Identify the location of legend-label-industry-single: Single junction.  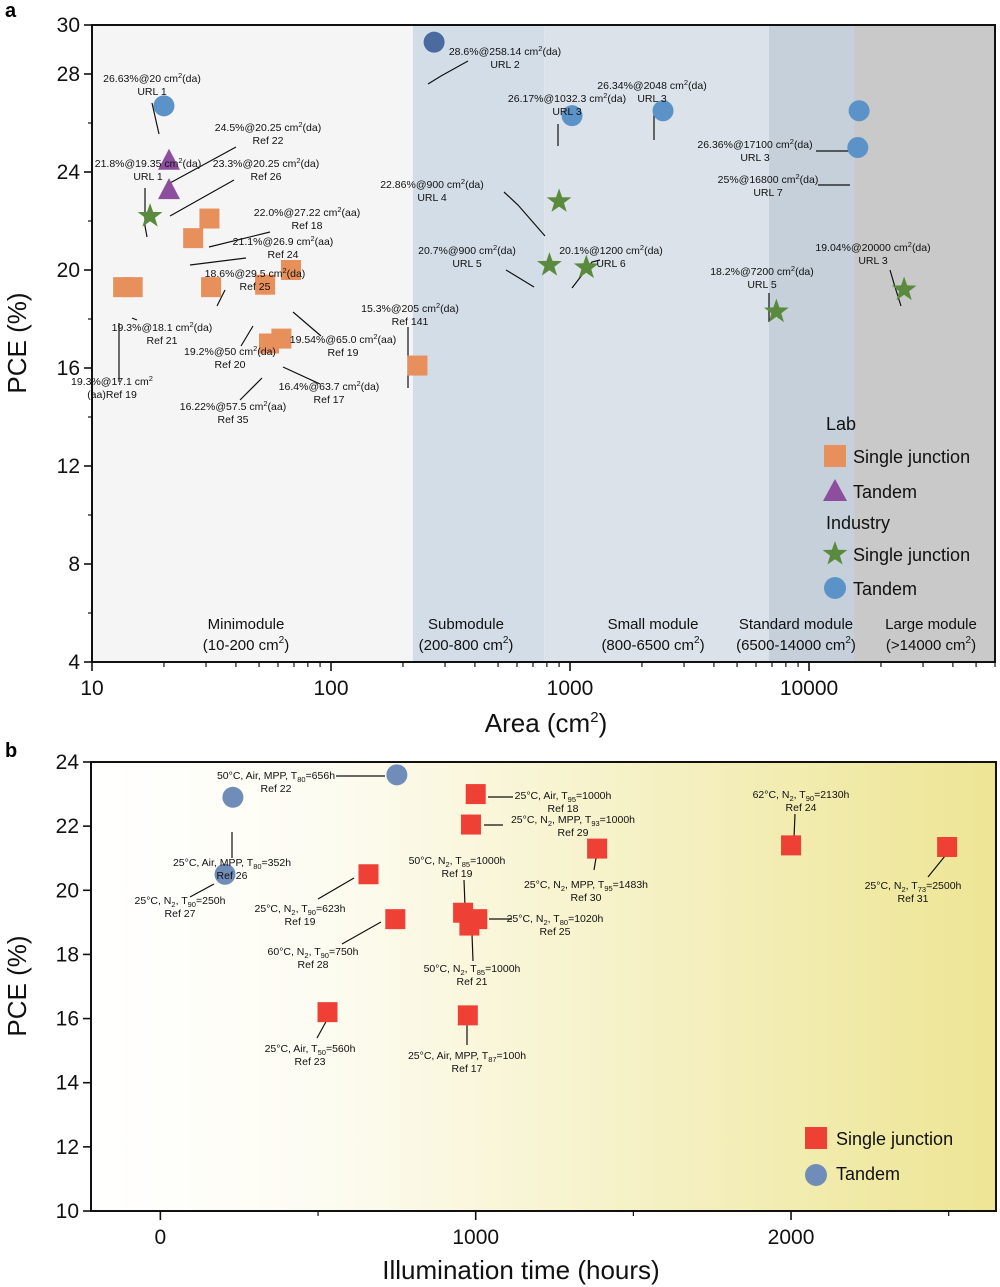
(911, 555).